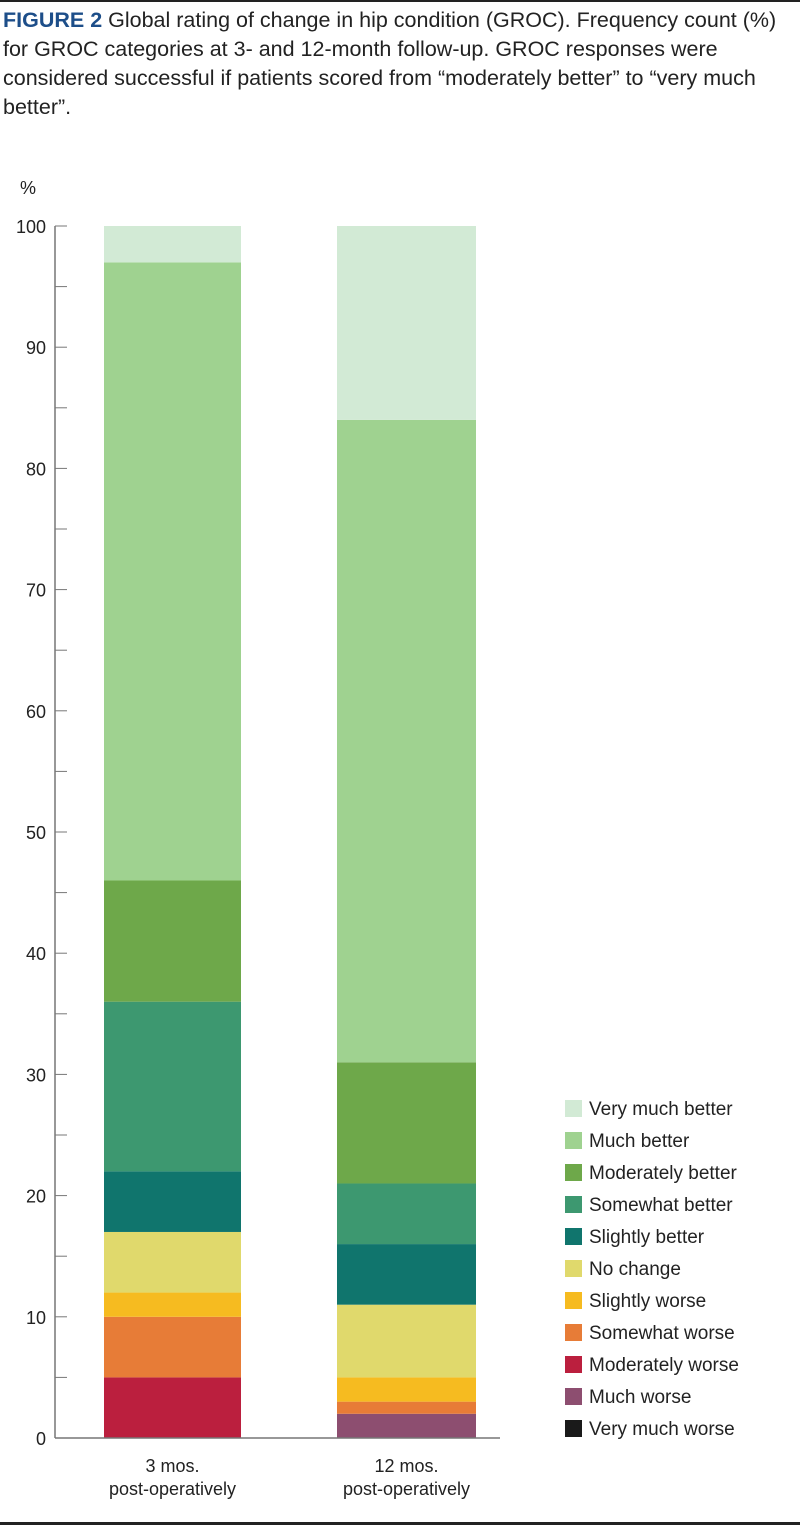 The image size is (800, 1528). What do you see at coordinates (400, 1) in the screenshot?
I see `top-rule` at bounding box center [400, 1].